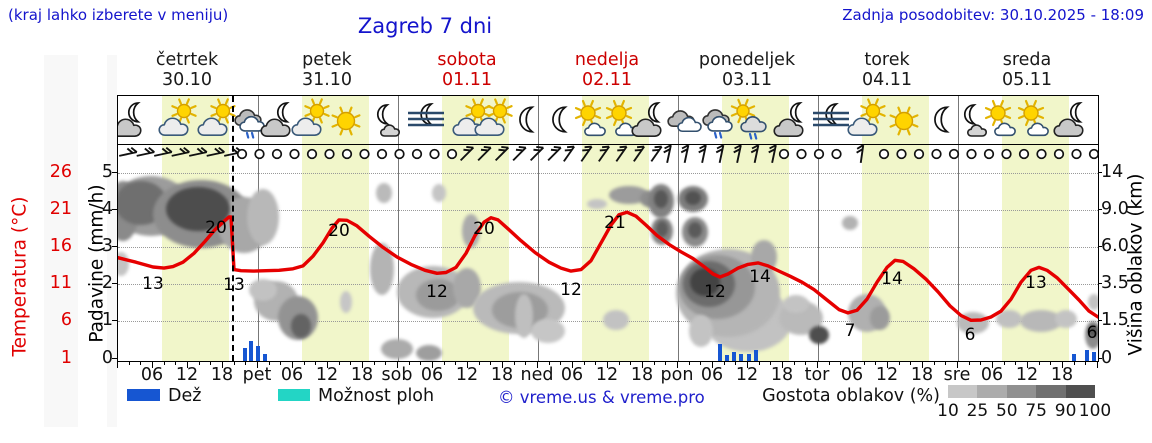 Image resolution: width=1152 pixels, height=443 pixels. I want to click on x-axis-label: 06, so click(852, 375).